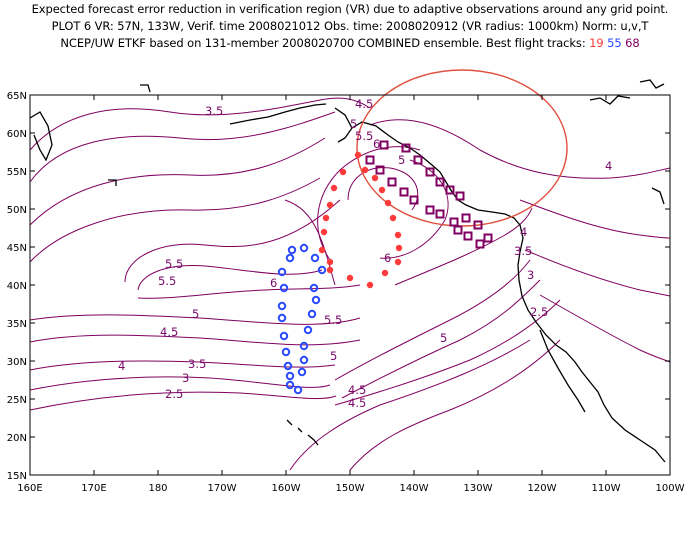 The width and height of the screenshot is (700, 540). I want to click on contour-label: 2.5, so click(539, 312).